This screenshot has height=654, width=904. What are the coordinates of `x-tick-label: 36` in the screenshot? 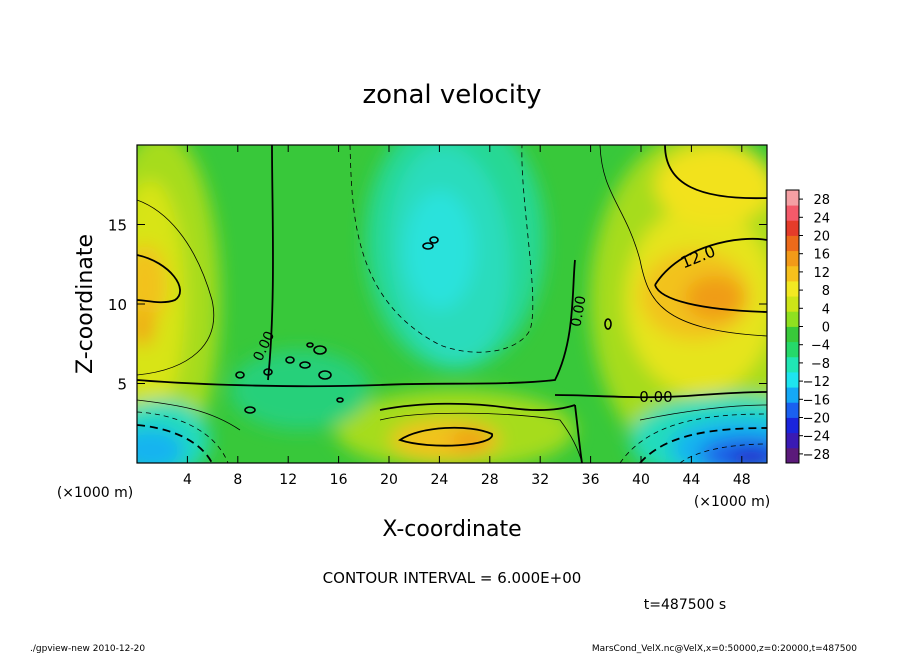 It's located at (591, 480).